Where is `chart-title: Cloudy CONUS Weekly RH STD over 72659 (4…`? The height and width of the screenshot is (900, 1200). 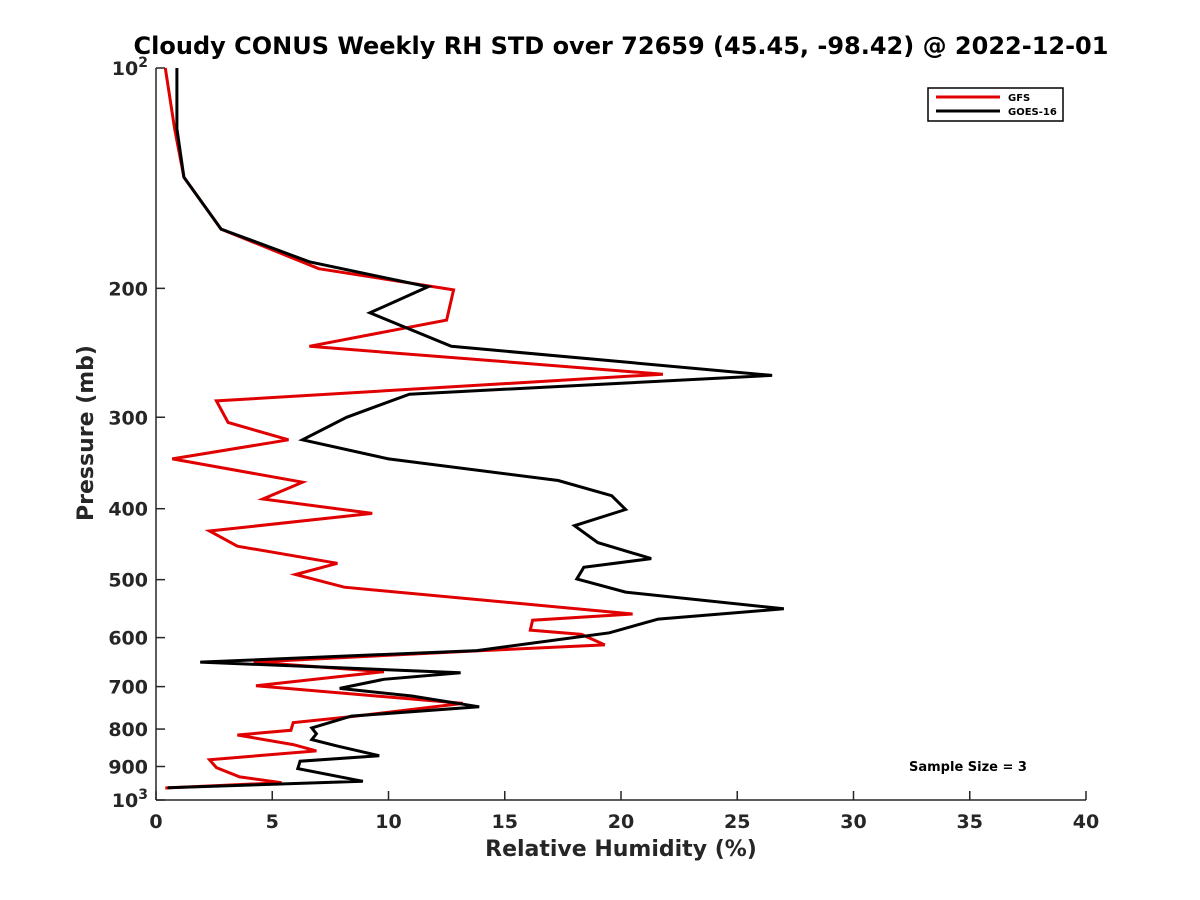
chart-title: Cloudy CONUS Weekly RH STD over 72659 (4… is located at coordinates (621, 46).